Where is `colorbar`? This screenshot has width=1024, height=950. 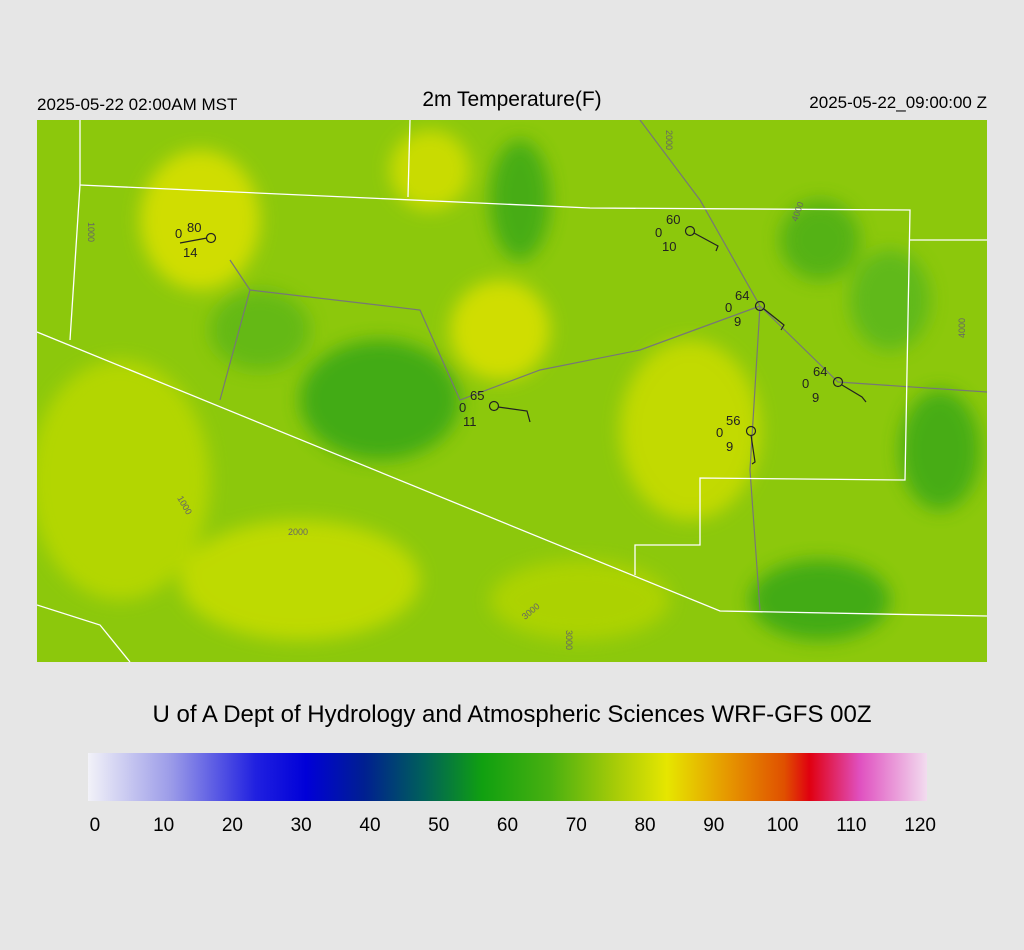
colorbar is located at coordinates (507, 777).